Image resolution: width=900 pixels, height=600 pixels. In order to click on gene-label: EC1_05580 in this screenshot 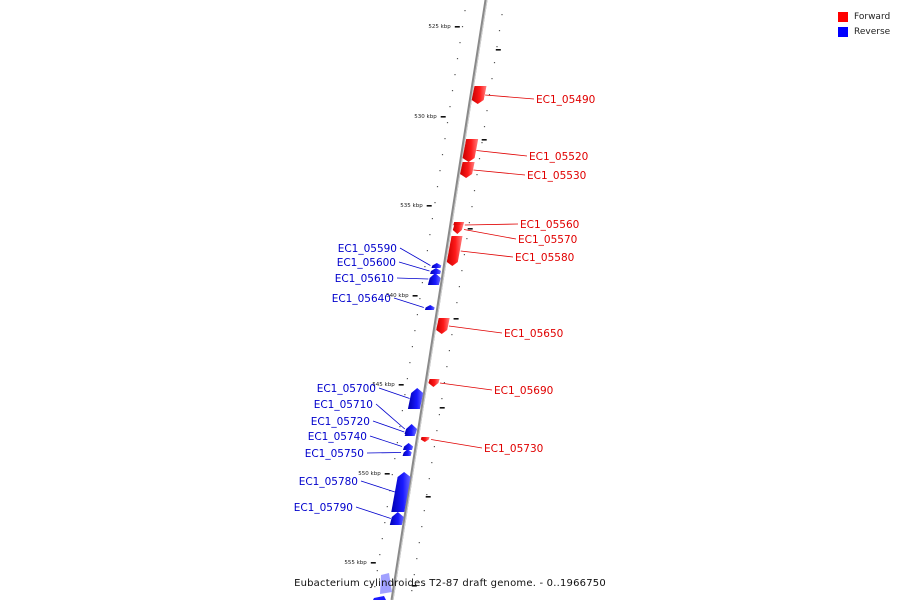, I will do `click(544, 258)`.